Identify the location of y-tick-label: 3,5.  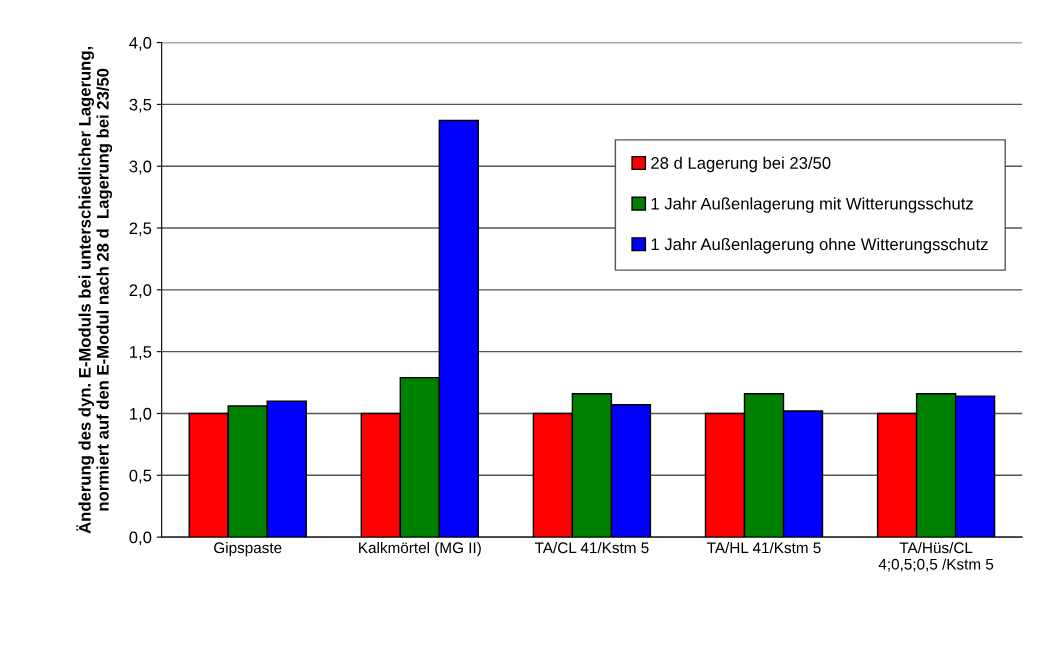
(140, 105).